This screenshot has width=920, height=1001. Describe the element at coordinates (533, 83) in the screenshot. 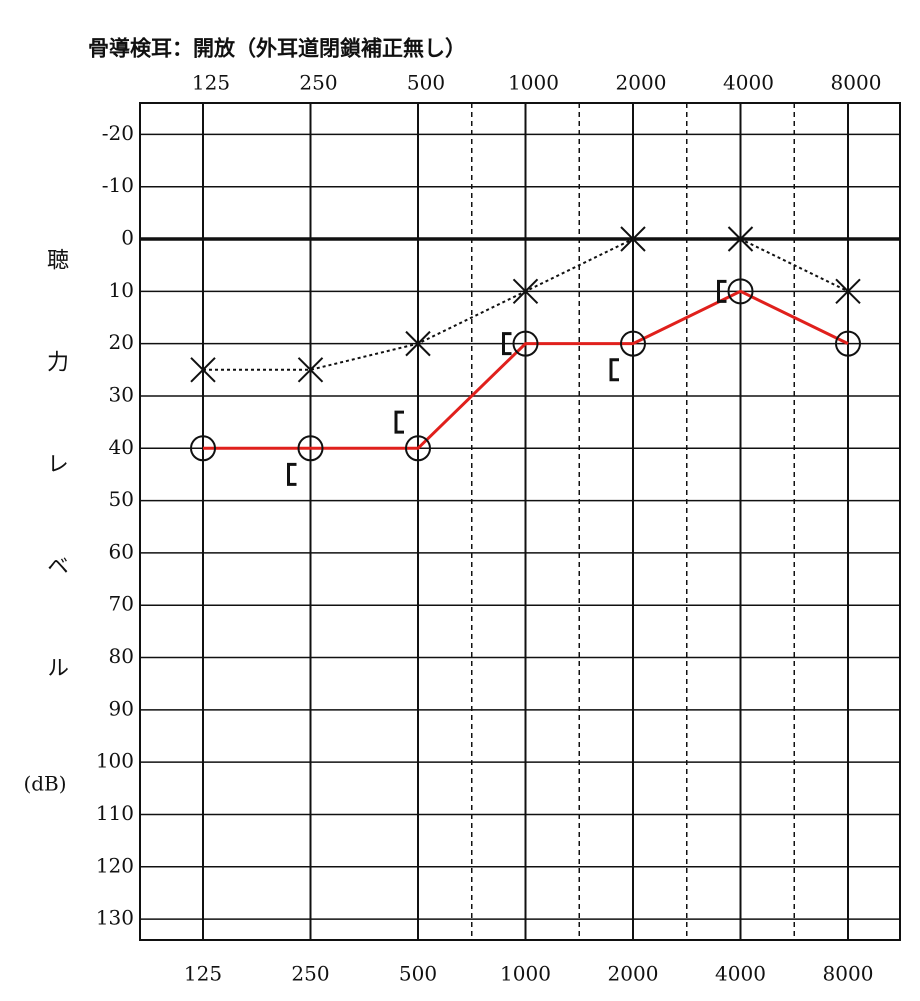

I see `x-tick-label-top: 1000` at that location.